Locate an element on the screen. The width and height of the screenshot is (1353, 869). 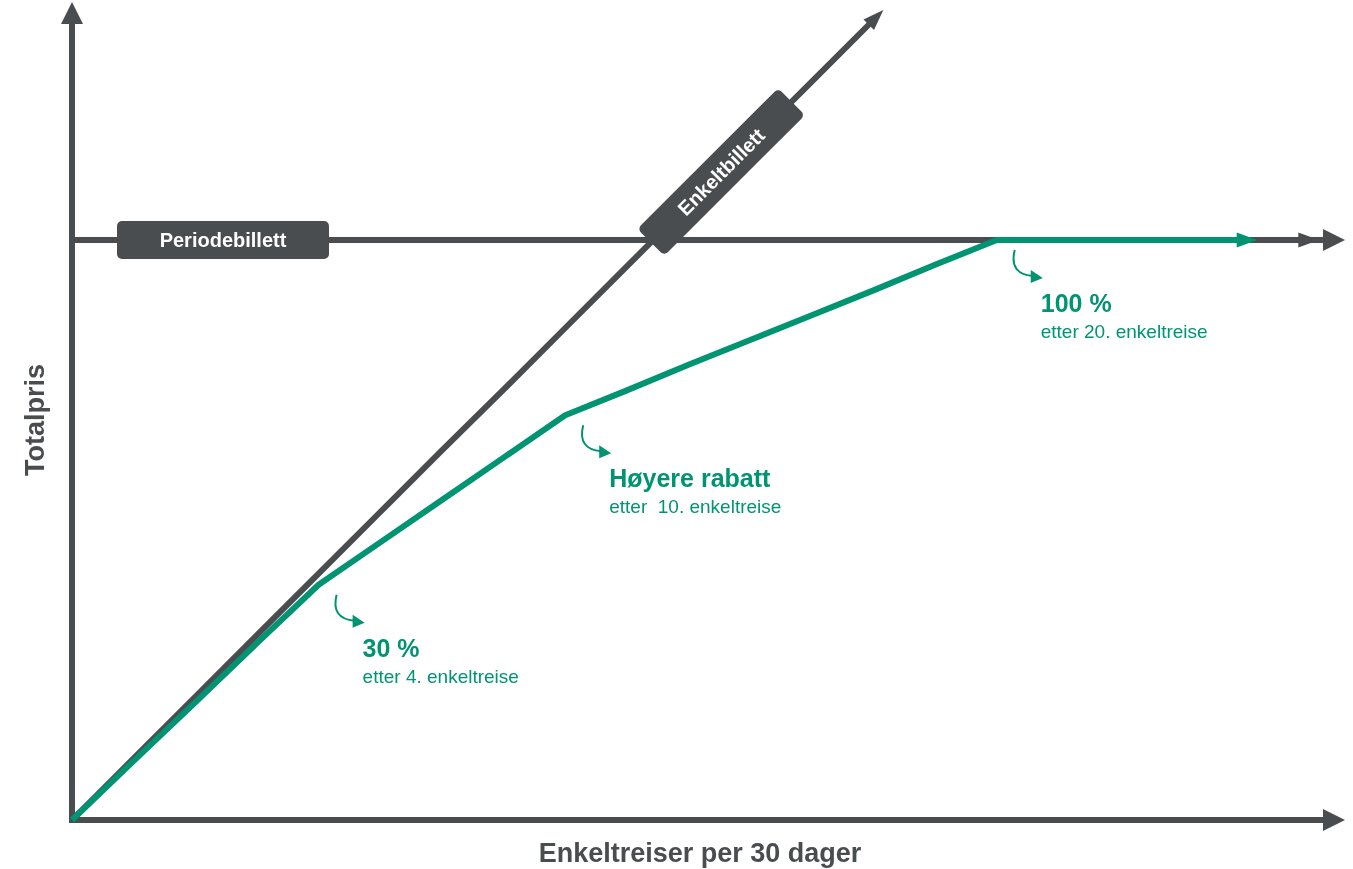
y-axis-title: Totalpris is located at coordinates (35, 420).